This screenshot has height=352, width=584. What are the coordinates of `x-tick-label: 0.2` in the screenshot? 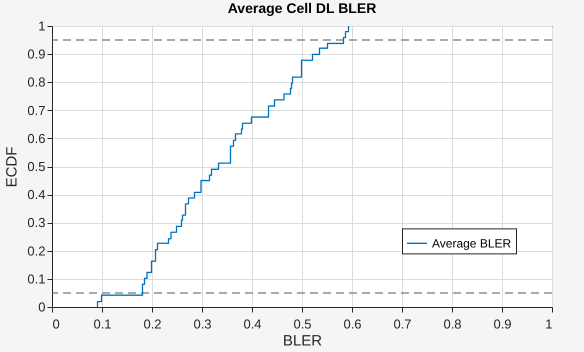 It's located at (152, 324).